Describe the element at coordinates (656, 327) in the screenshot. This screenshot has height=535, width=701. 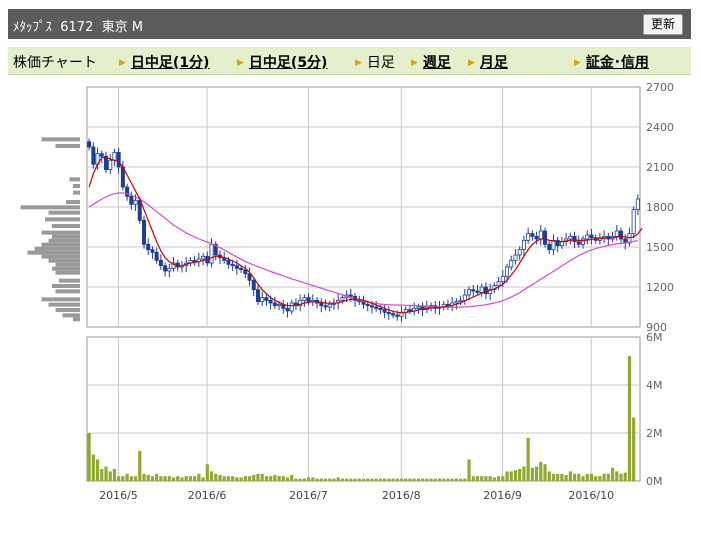
I see `price-tick-label: 900` at that location.